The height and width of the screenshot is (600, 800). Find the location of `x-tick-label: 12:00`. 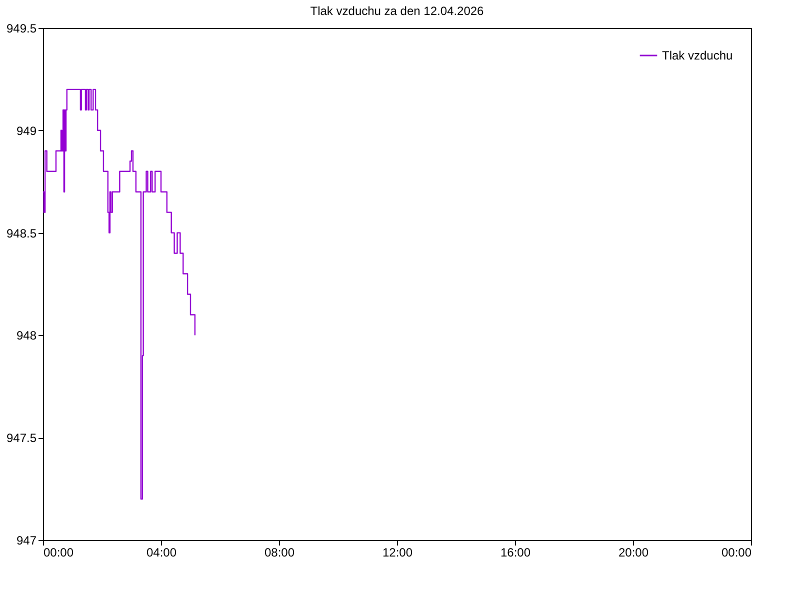

x-tick-label: 12:00 is located at coordinates (397, 553).